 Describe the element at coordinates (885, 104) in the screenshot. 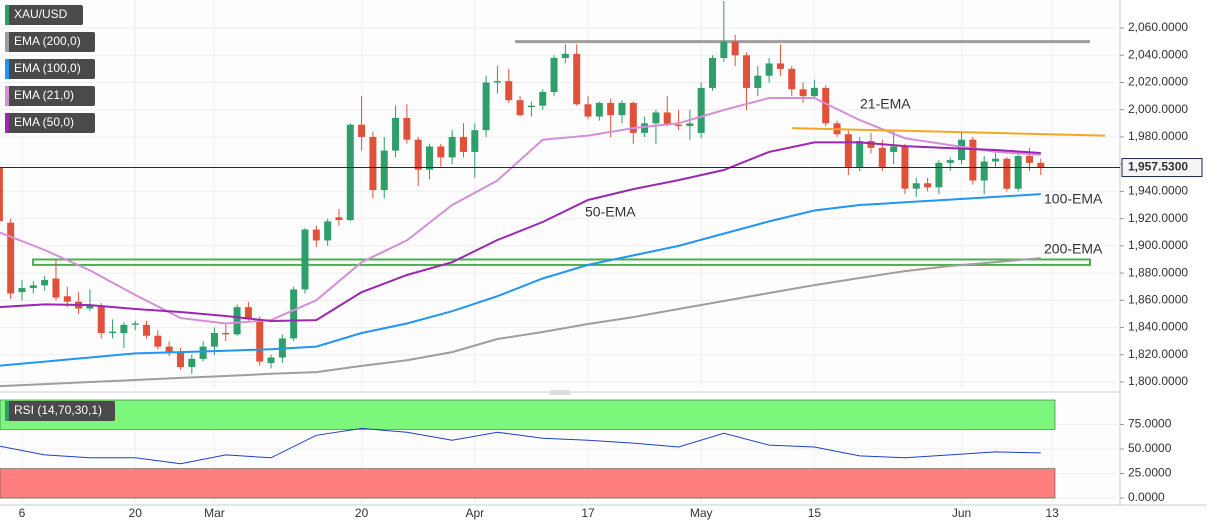

I see `ema-annotation: 21-EMA` at that location.